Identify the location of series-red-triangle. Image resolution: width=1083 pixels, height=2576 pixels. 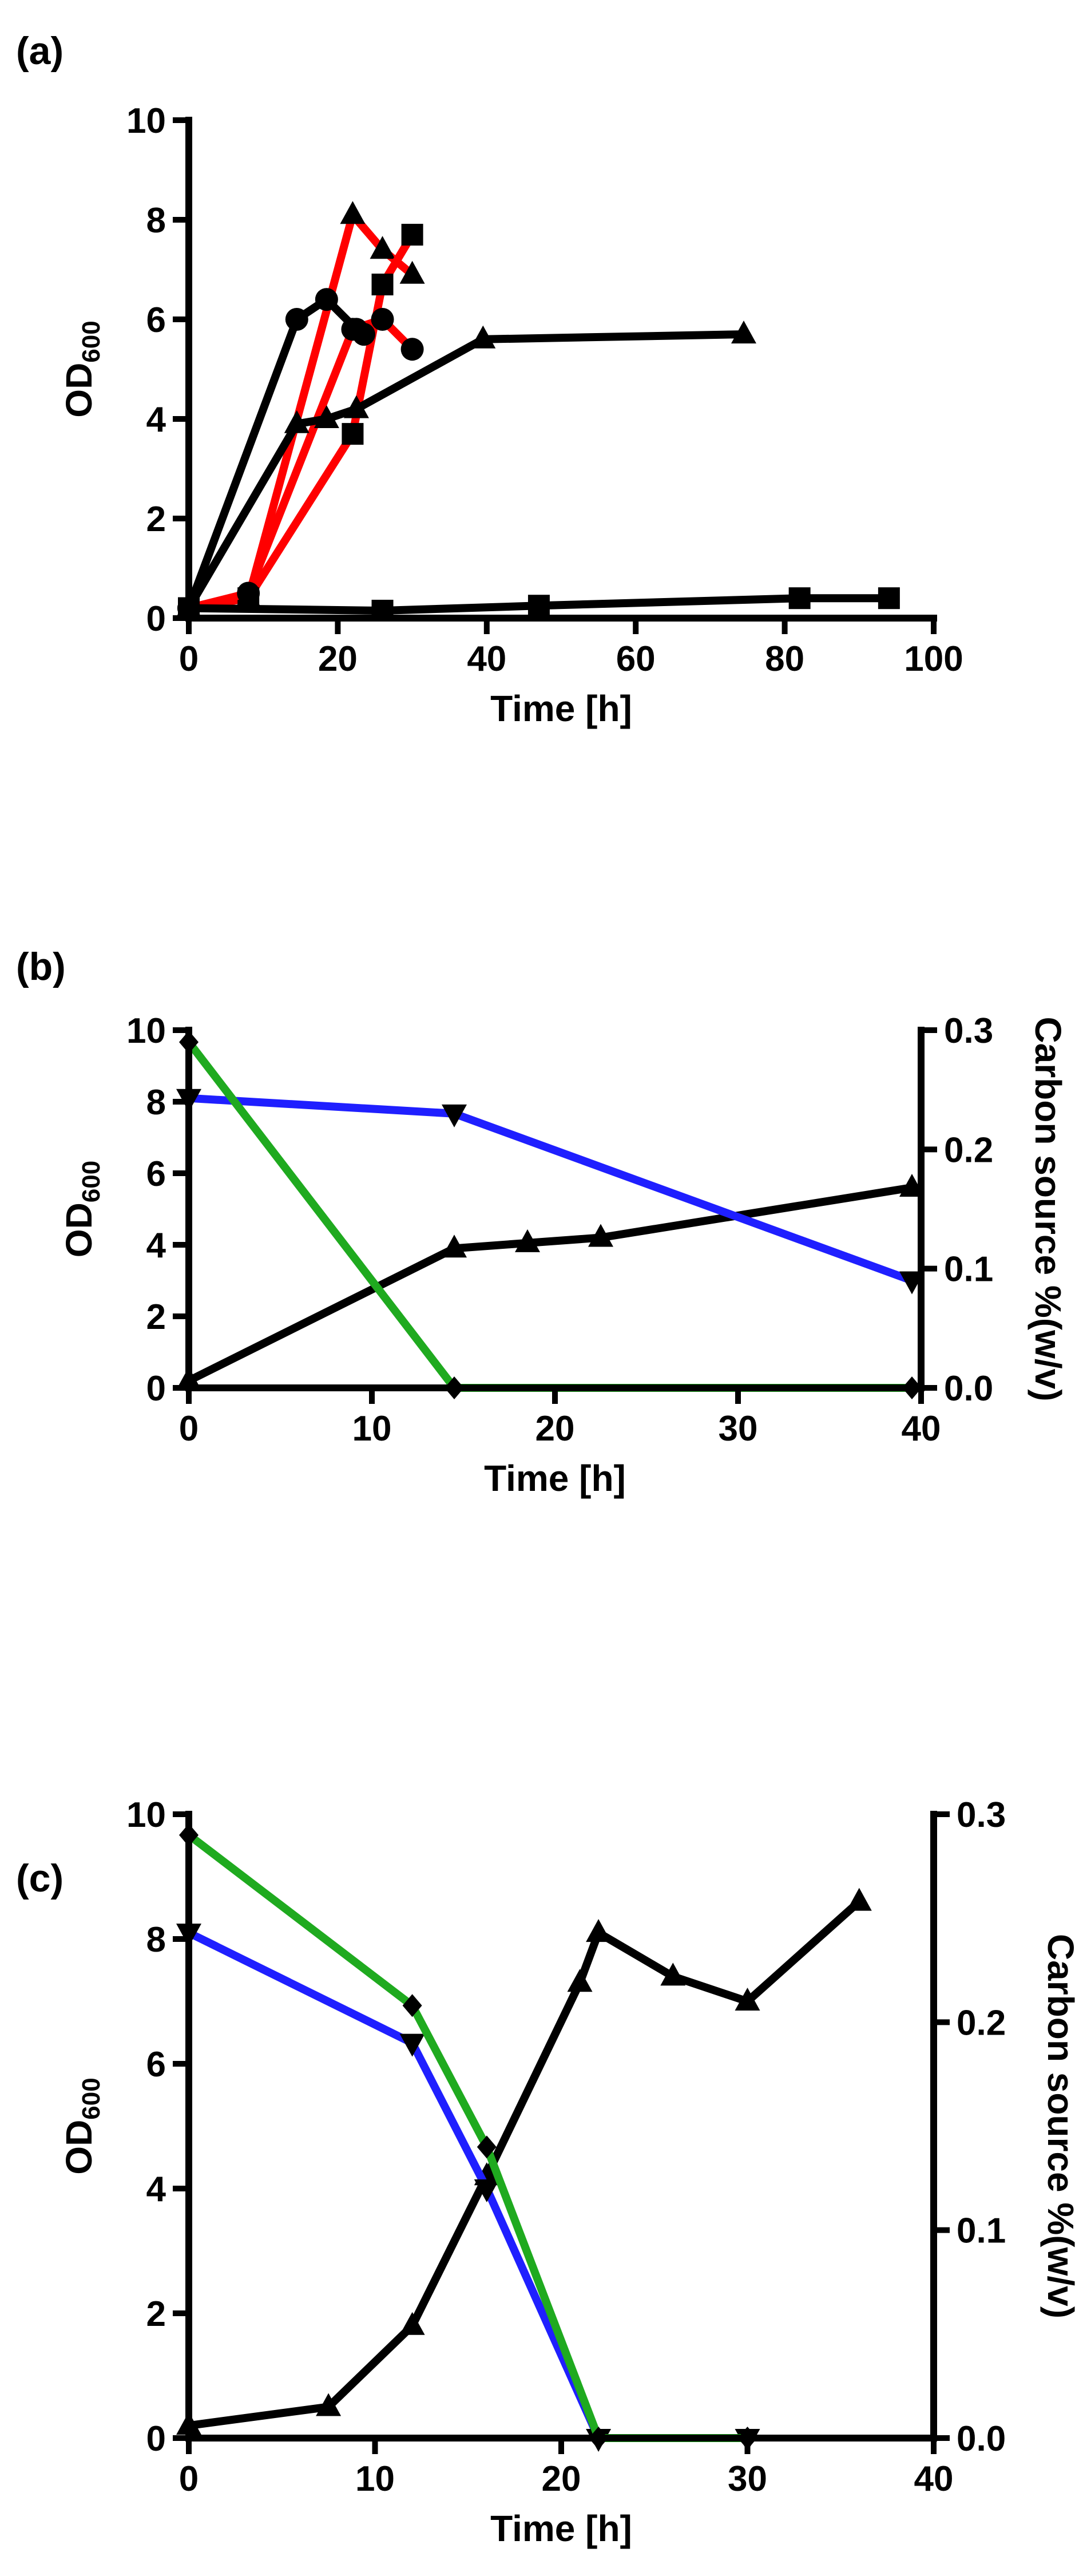
(300, 409).